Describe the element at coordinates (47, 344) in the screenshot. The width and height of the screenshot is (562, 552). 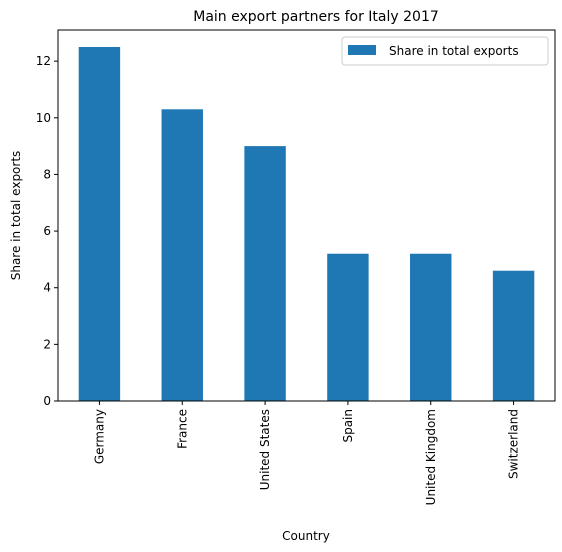
I see `y-tick-label: 2` at that location.